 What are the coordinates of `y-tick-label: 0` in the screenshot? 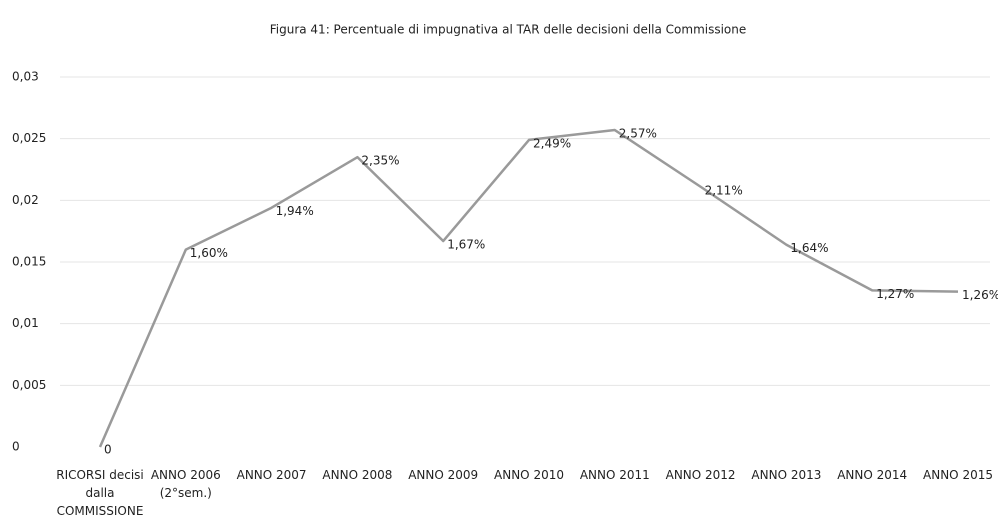 It's located at (16, 447).